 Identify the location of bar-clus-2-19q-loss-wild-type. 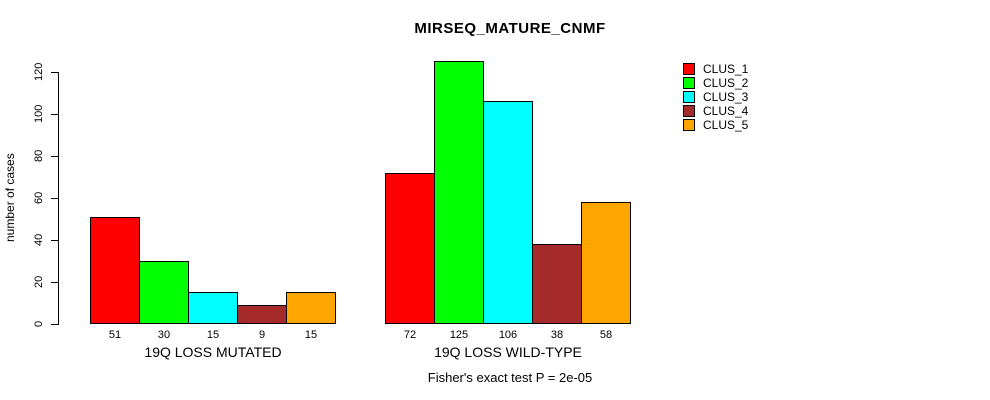
(459, 192).